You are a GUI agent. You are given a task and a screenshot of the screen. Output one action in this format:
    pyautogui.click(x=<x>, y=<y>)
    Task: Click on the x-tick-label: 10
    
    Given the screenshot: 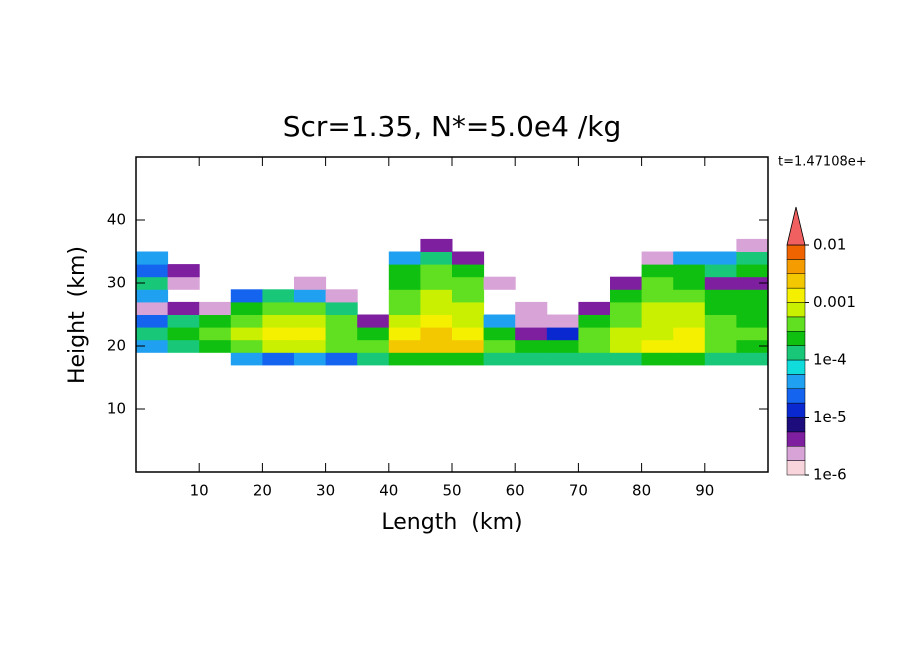 What is the action you would take?
    pyautogui.click(x=199, y=491)
    